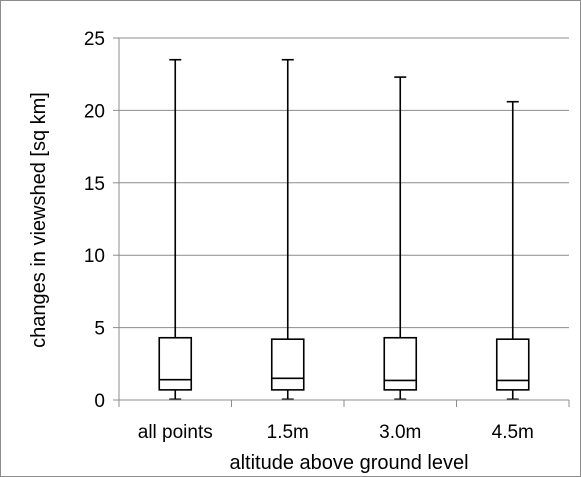 Image resolution: width=581 pixels, height=477 pixels. I want to click on y-tick-label-1: 5, so click(99, 329).